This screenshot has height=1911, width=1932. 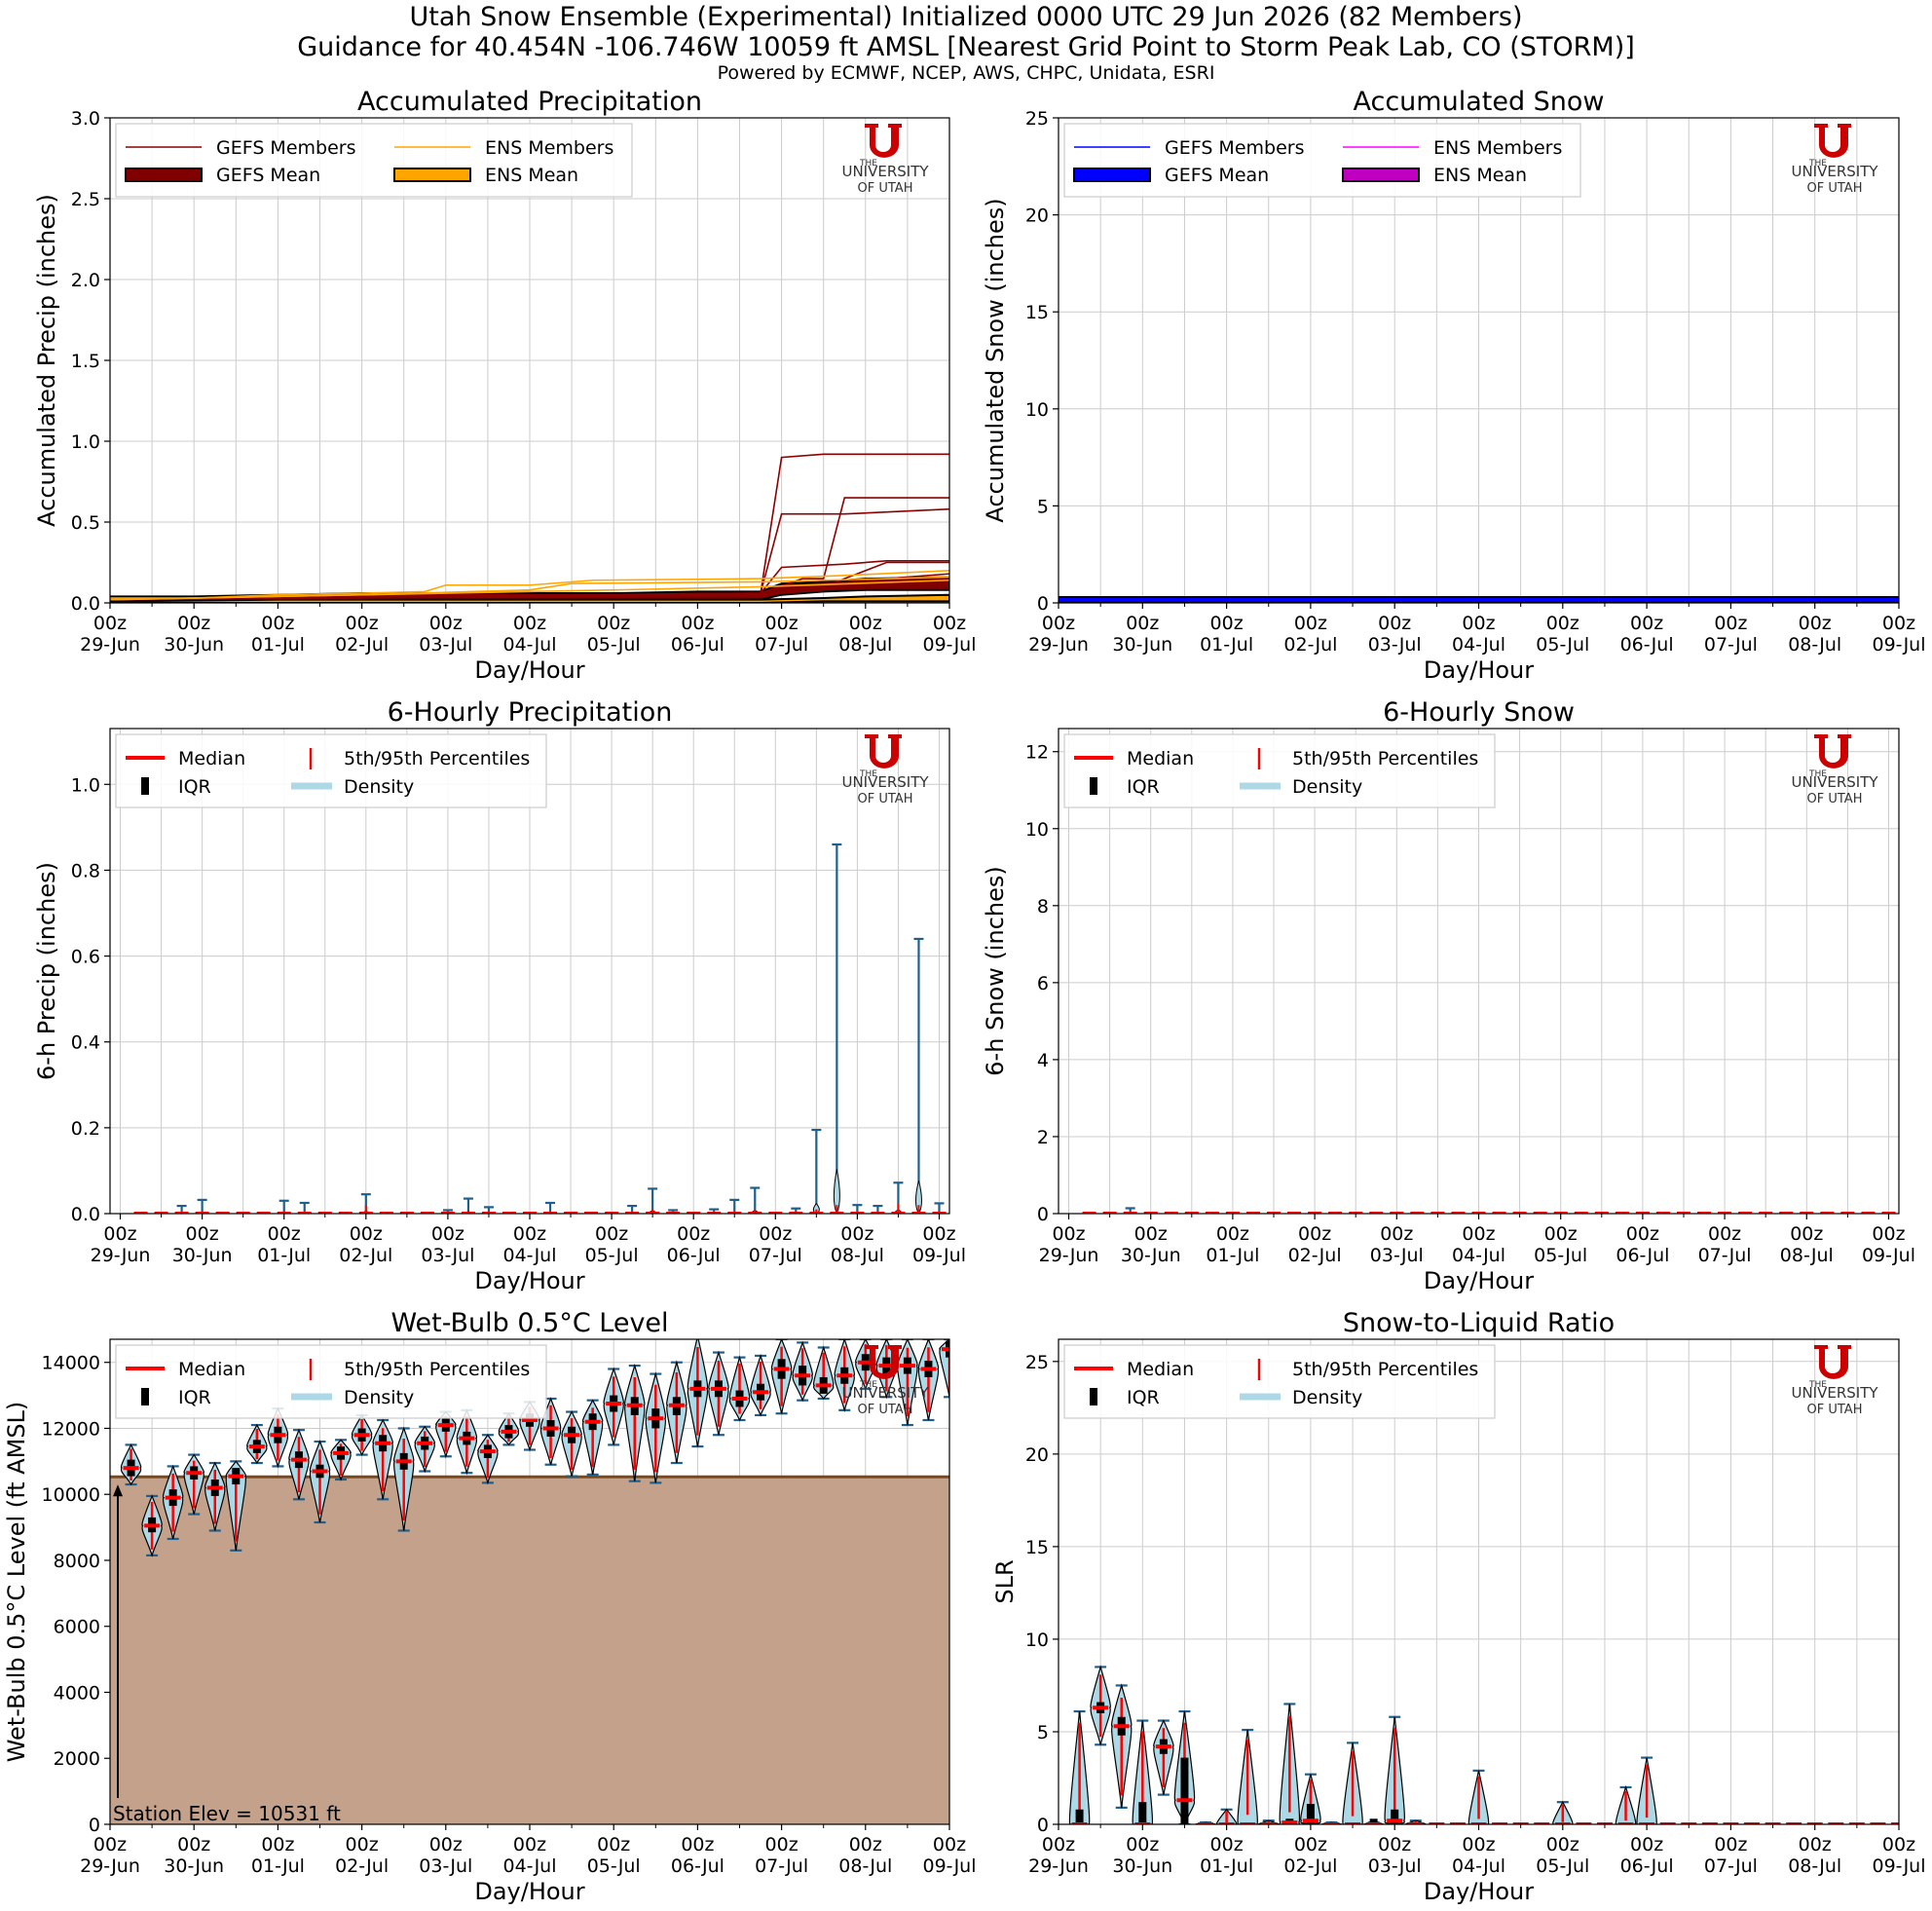 What do you see at coordinates (77, 1693) in the screenshot?
I see `y-tick-label: 4000` at bounding box center [77, 1693].